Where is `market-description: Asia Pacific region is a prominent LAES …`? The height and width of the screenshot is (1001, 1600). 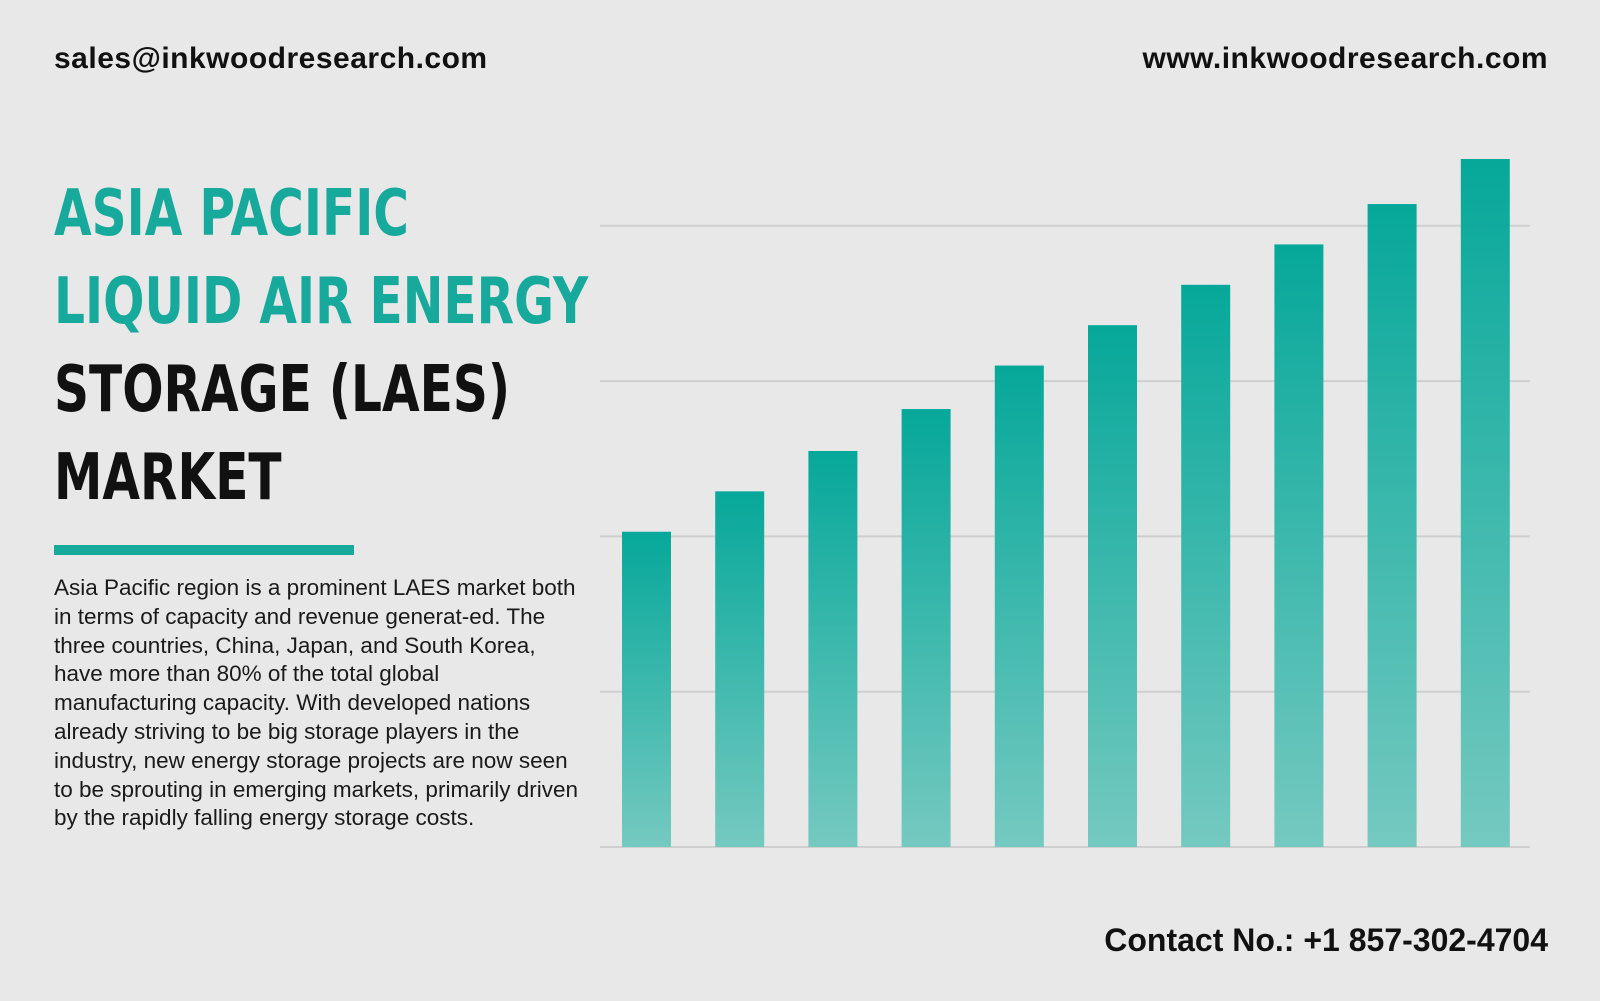 market-description: Asia Pacific region is a prominent LAES … is located at coordinates (316, 703).